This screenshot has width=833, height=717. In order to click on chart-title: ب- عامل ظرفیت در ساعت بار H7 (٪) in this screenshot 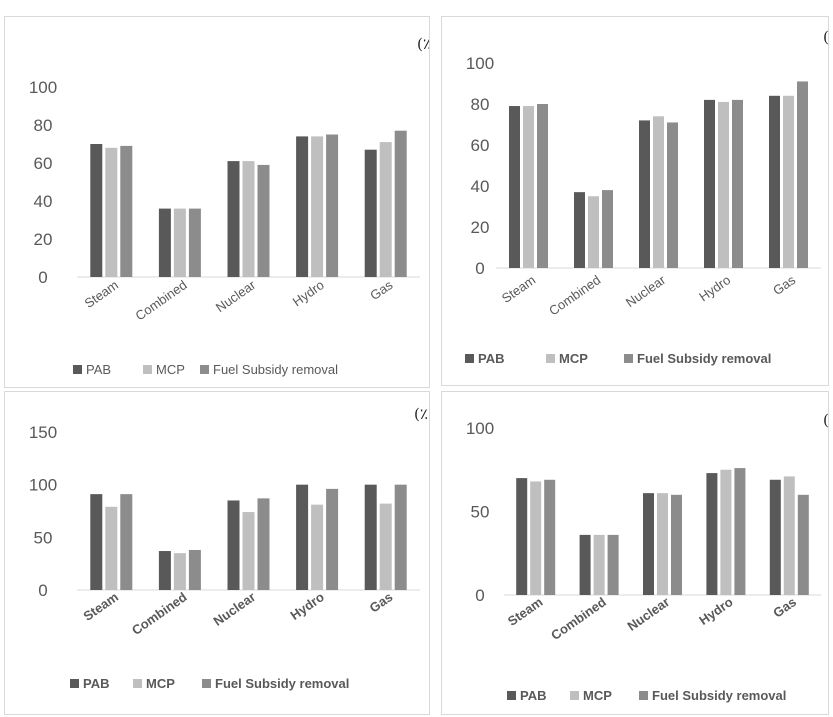, I will do `click(423, 44)`.